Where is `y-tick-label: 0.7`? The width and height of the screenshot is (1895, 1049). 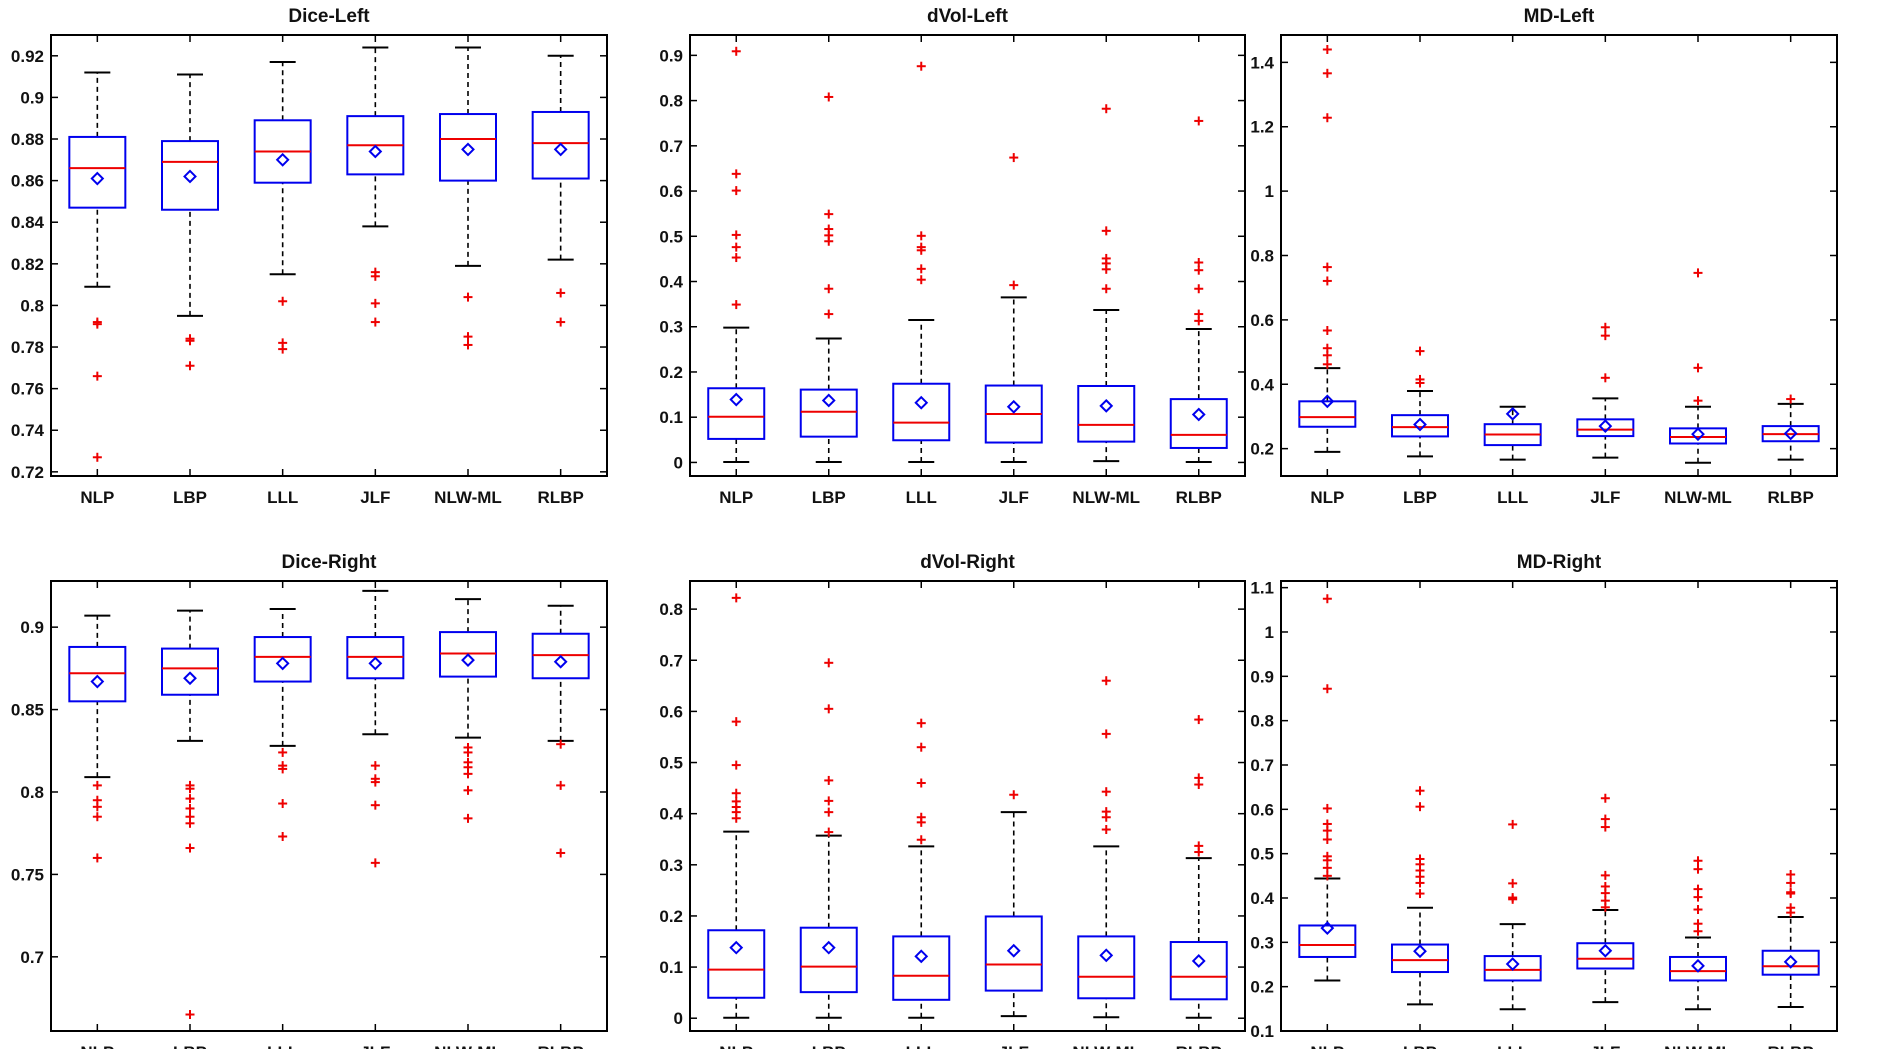
y-tick-label: 0.7 is located at coordinates (1262, 765).